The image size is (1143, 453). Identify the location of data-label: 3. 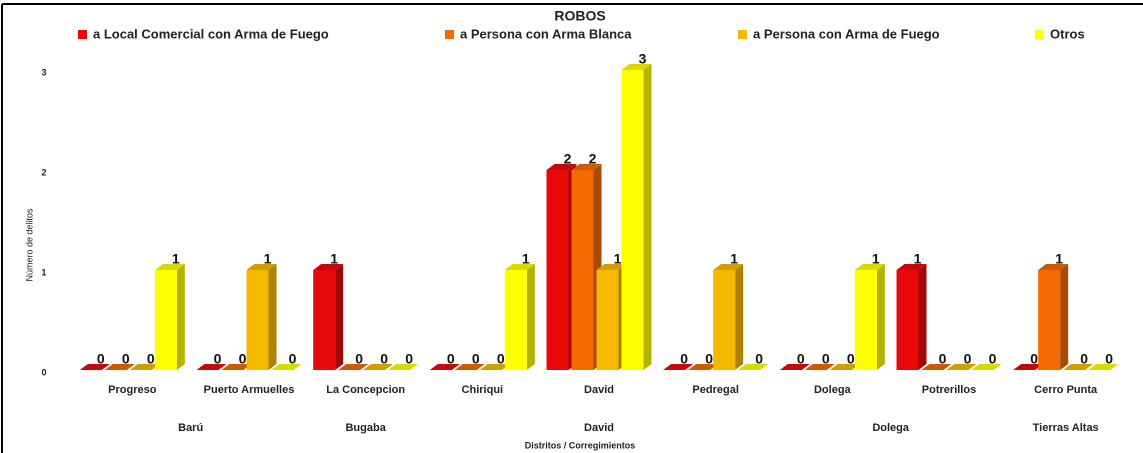
(643, 59).